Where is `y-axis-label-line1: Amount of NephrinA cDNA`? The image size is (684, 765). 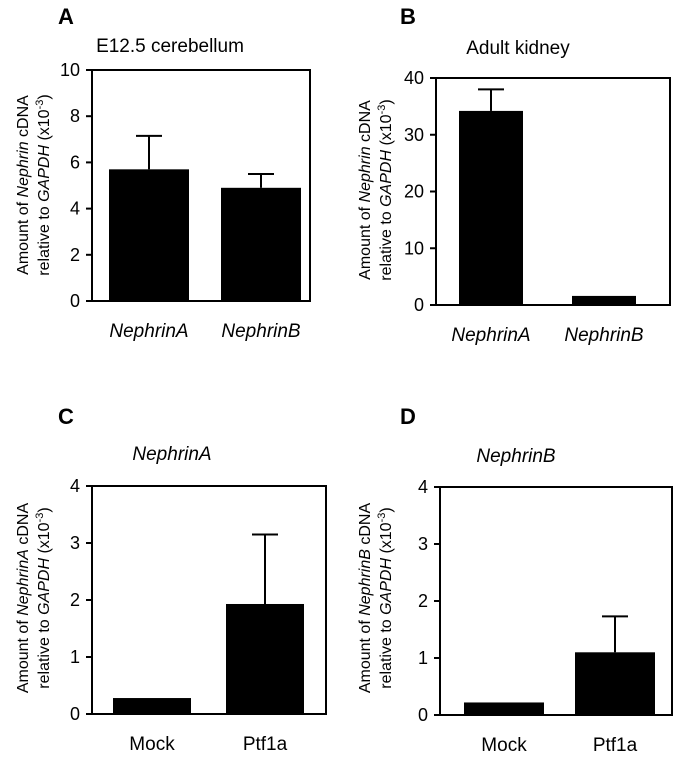 y-axis-label-line1: Amount of NephrinA cDNA is located at coordinates (23, 598).